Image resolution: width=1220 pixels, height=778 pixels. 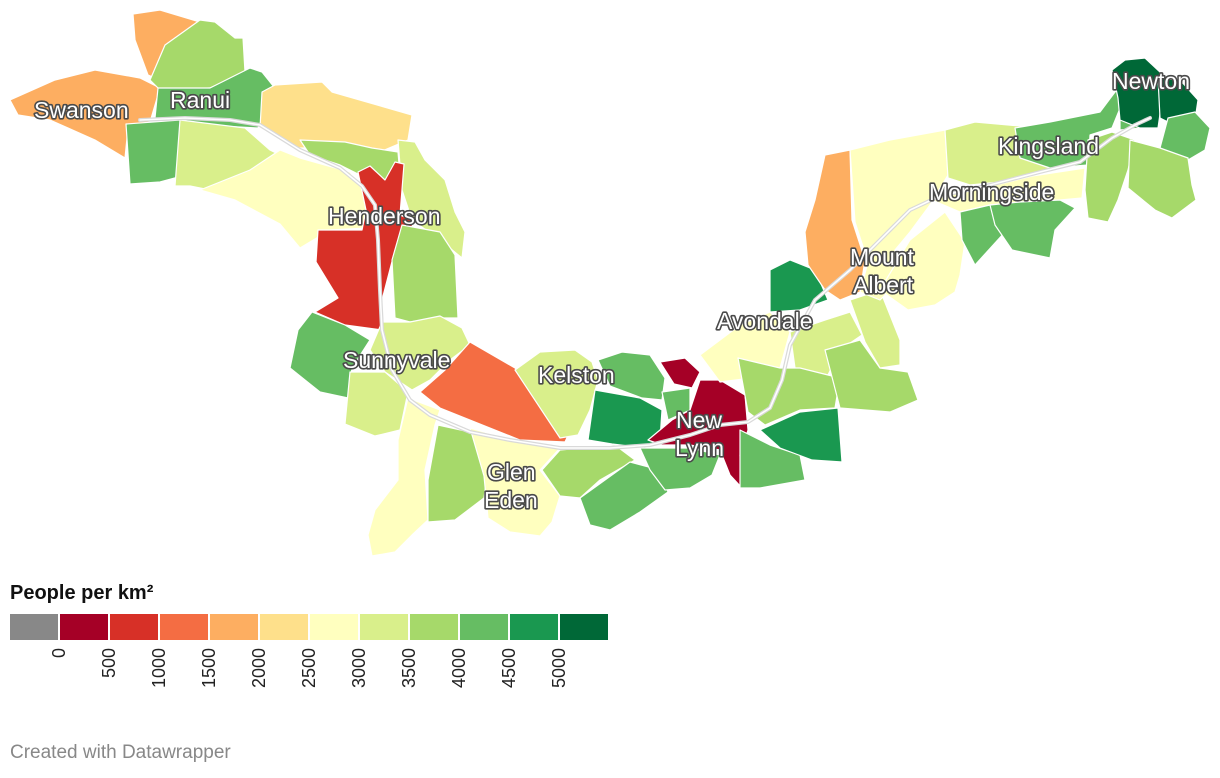 I want to click on legend-tick-4000: 4000, so click(x=459, y=668).